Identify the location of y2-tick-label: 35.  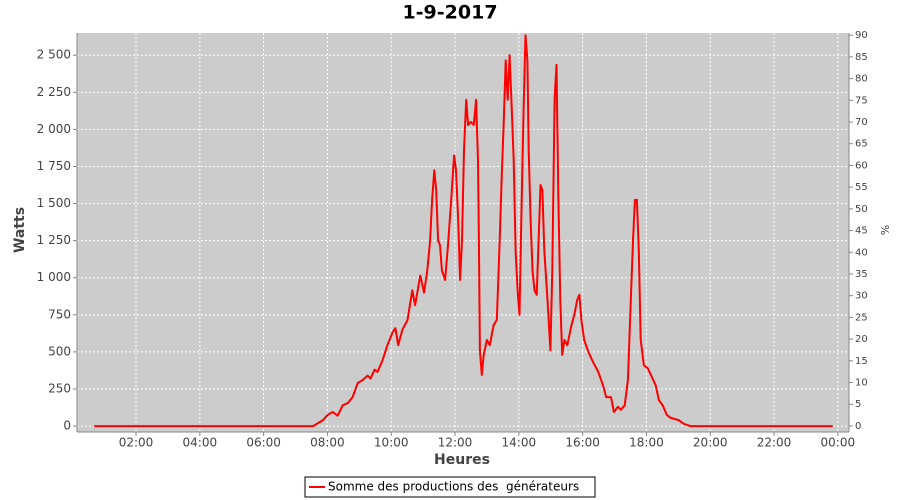
(861, 274).